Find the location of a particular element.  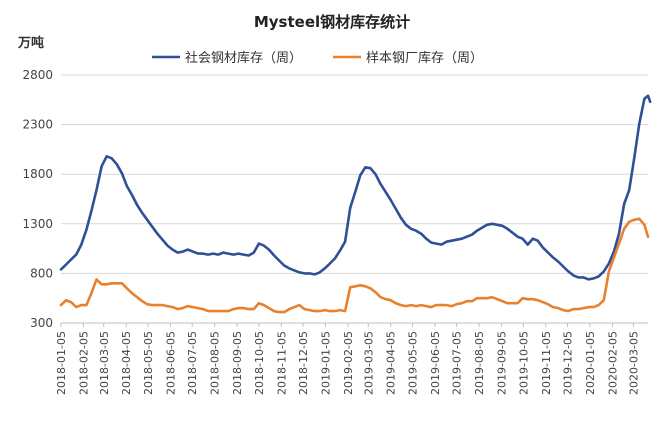

x-tick-label: 2018-08-05 is located at coordinates (215, 363).